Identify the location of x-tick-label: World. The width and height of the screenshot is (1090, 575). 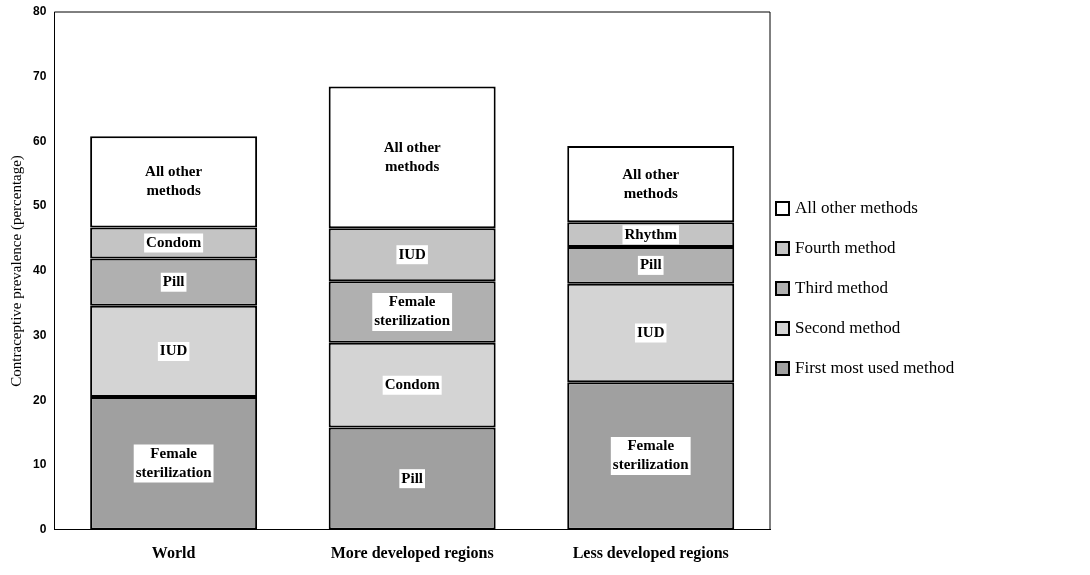
(173, 552).